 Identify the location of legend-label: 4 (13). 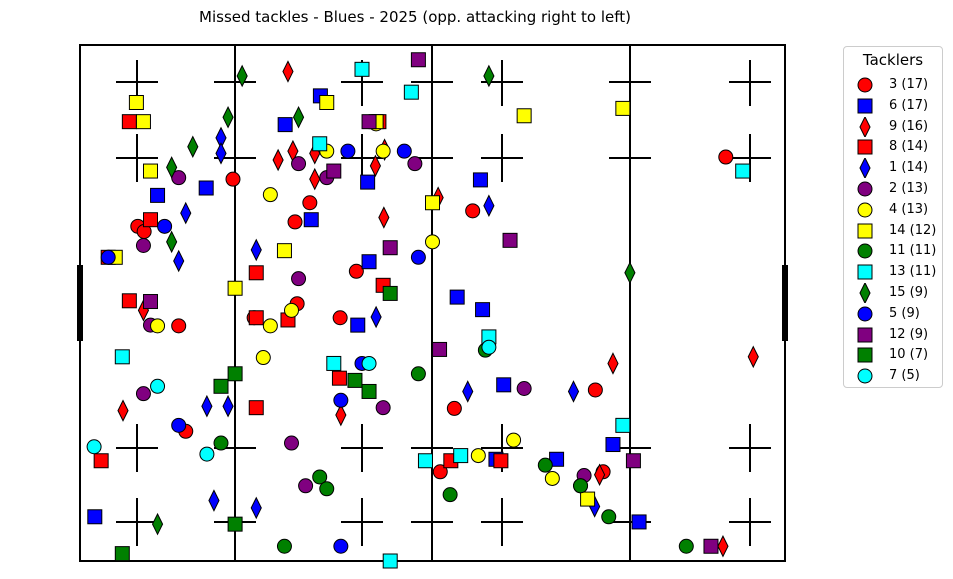
(909, 209).